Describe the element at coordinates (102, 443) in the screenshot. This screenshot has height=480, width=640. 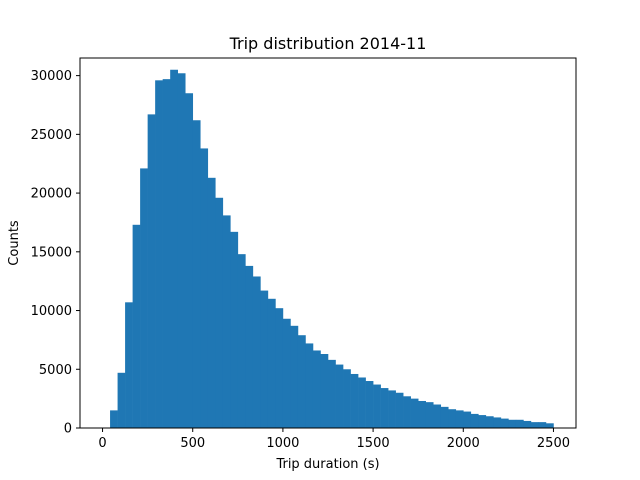
I see `x-tick-label: 0` at that location.